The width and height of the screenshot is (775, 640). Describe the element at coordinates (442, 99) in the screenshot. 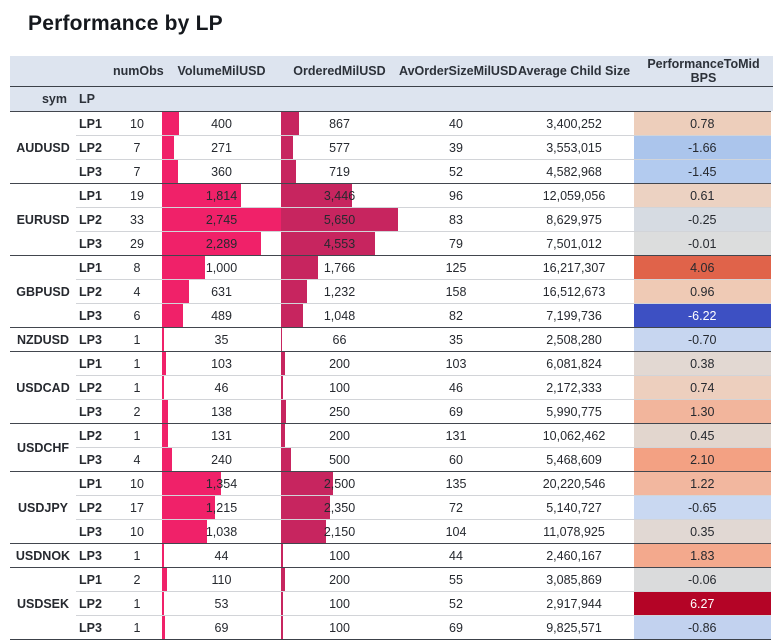

I see `header-spacer` at that location.